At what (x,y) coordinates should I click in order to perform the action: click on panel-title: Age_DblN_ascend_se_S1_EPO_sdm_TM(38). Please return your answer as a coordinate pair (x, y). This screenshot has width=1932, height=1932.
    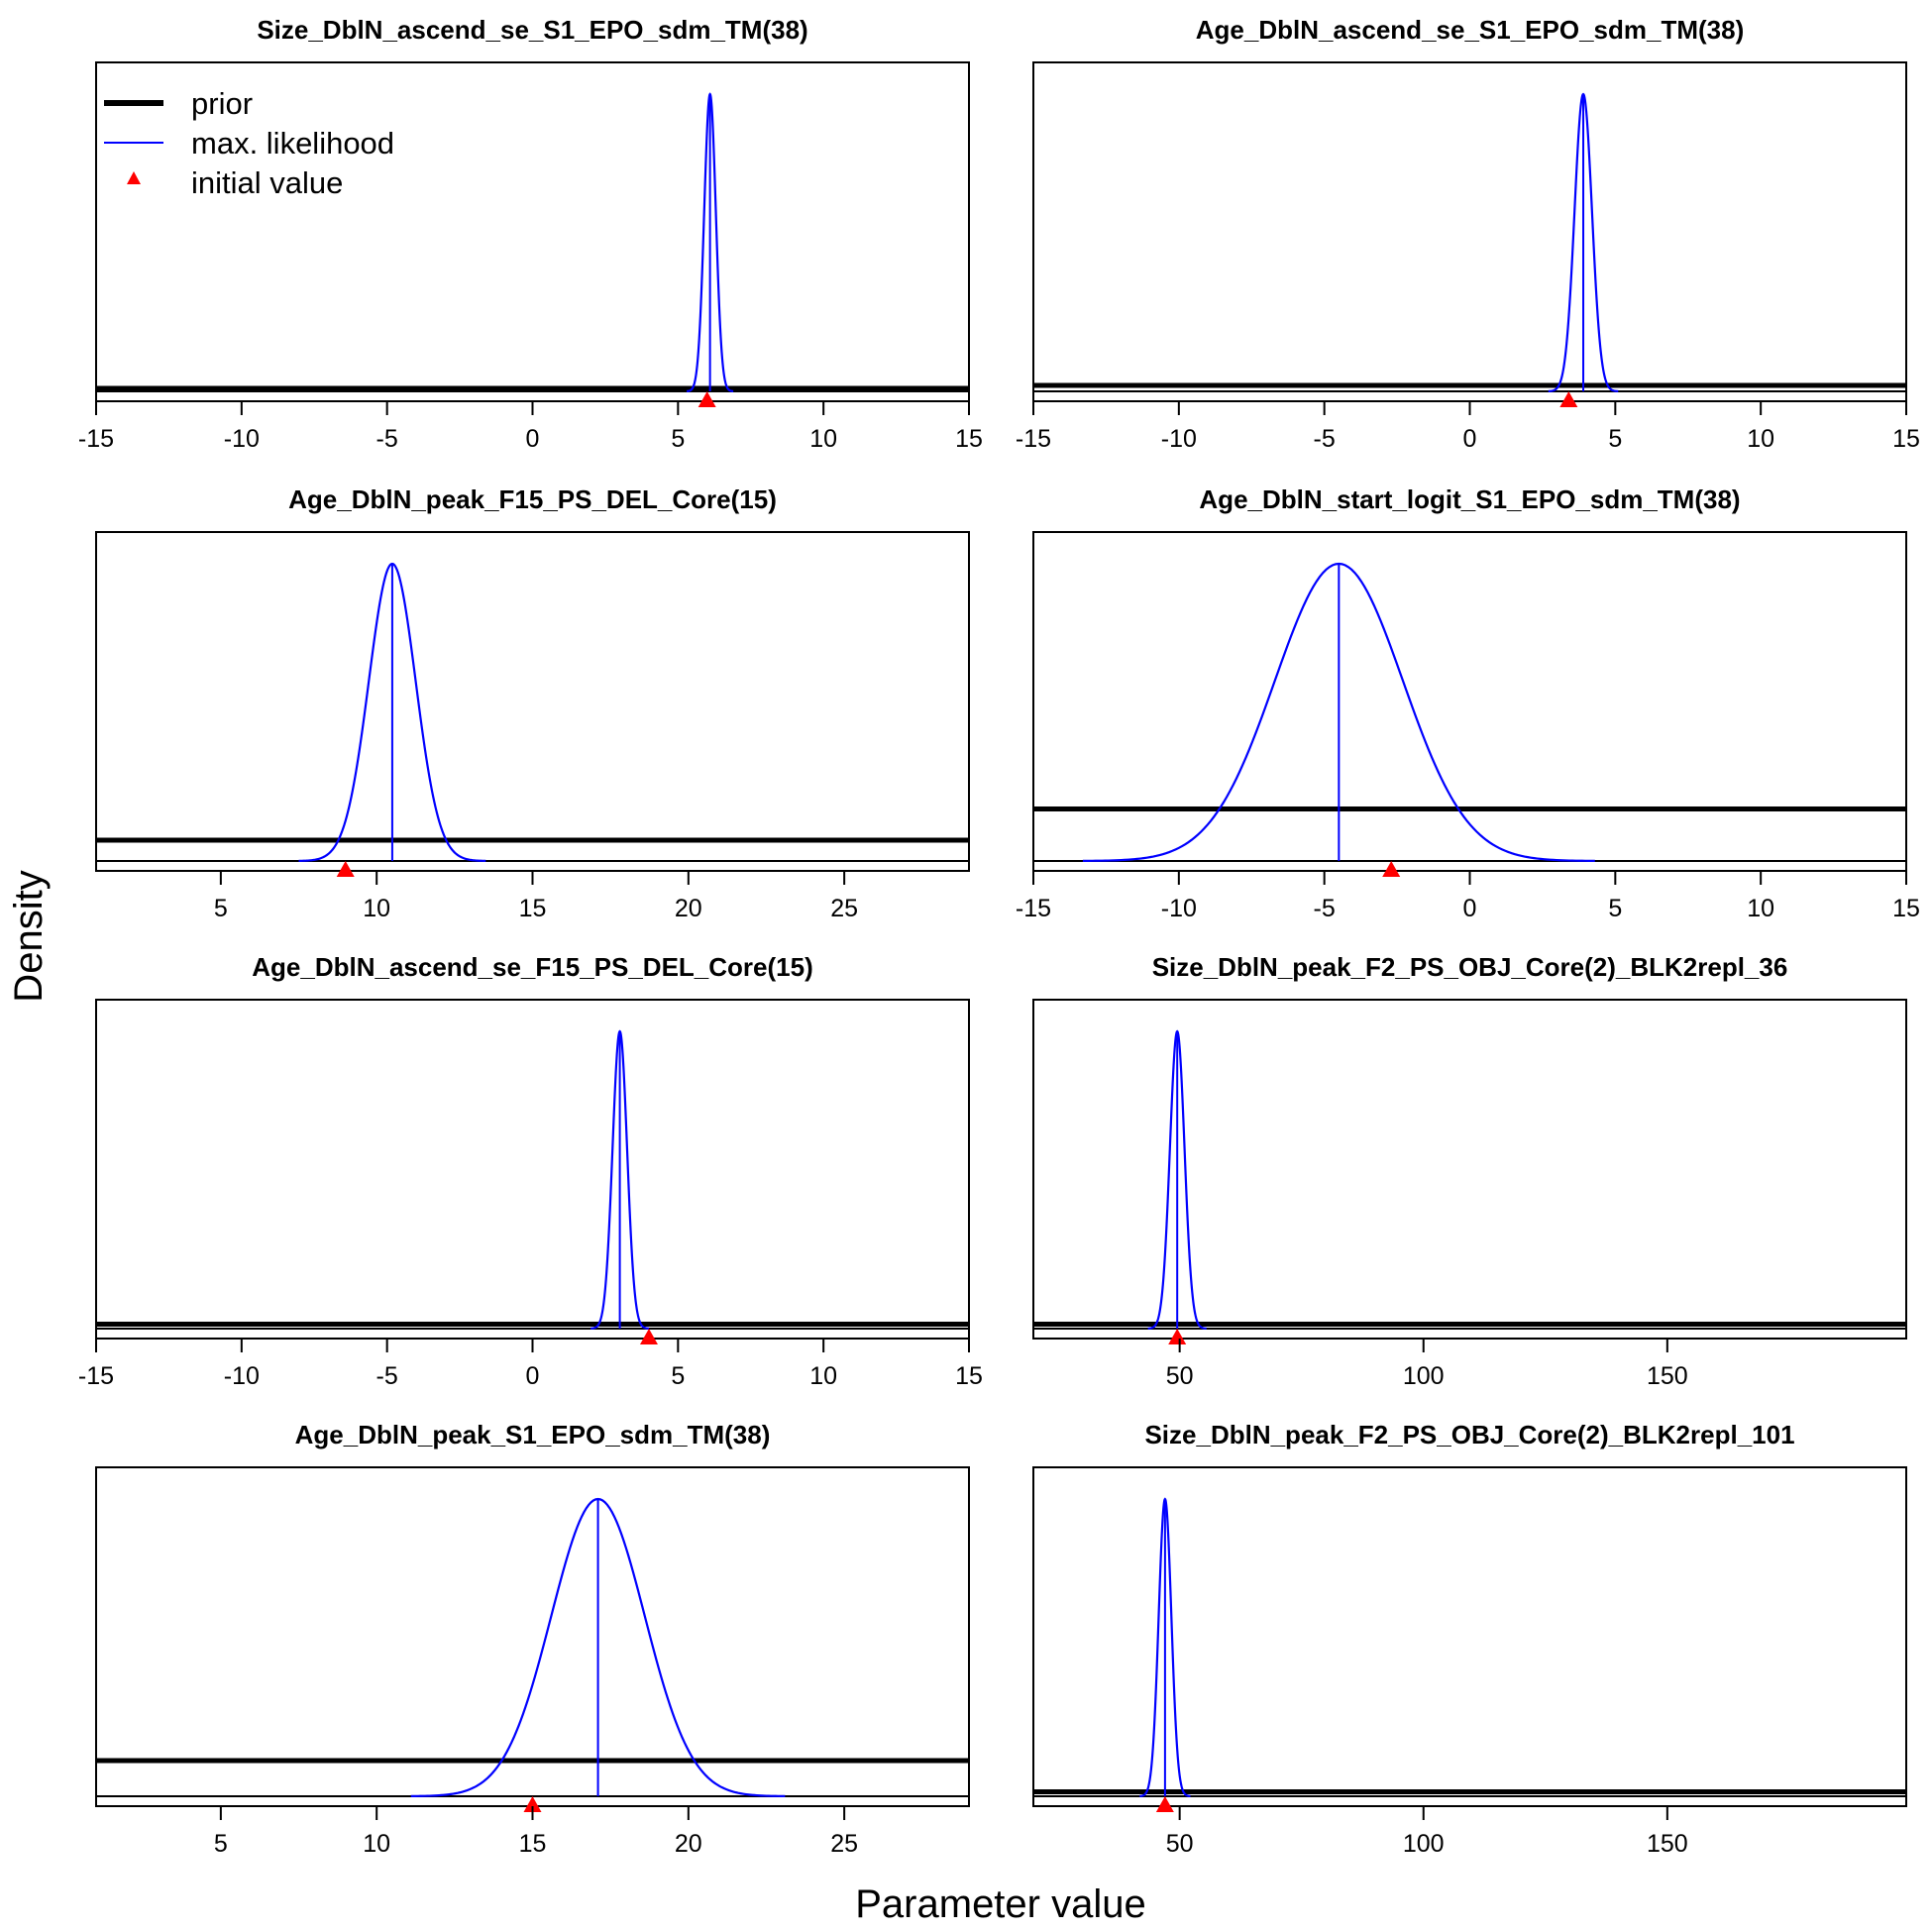
    Looking at the image, I should click on (1470, 30).